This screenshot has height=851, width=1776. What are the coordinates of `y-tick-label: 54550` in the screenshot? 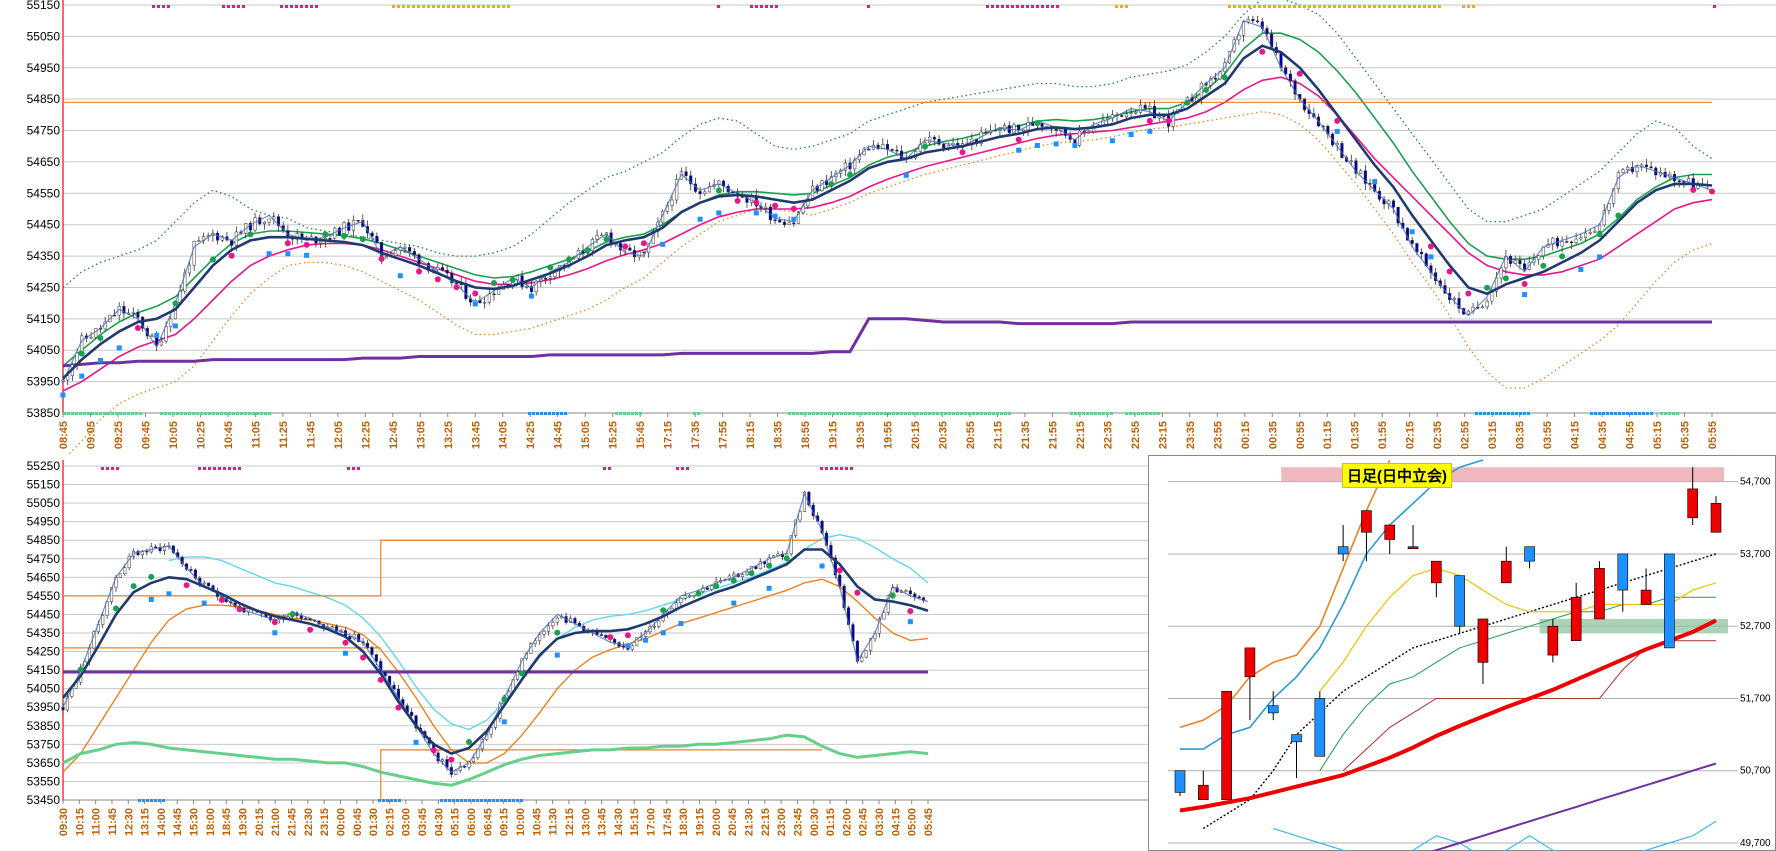 It's located at (44, 596).